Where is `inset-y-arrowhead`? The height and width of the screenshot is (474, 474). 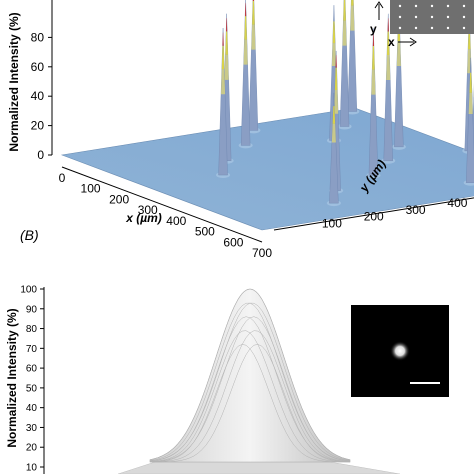
inset-y-arrowhead is located at coordinates (379, 5).